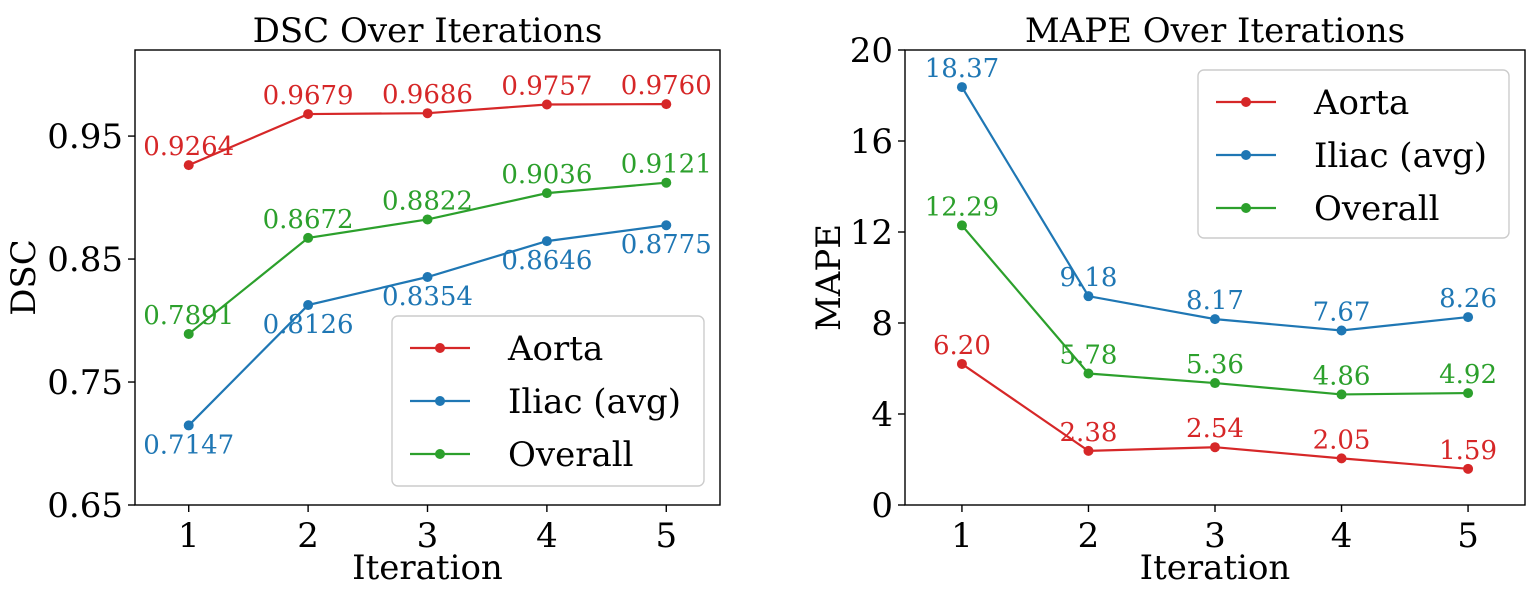  Describe the element at coordinates (1468, 451) in the screenshot. I see `data-label: 1.59` at that location.